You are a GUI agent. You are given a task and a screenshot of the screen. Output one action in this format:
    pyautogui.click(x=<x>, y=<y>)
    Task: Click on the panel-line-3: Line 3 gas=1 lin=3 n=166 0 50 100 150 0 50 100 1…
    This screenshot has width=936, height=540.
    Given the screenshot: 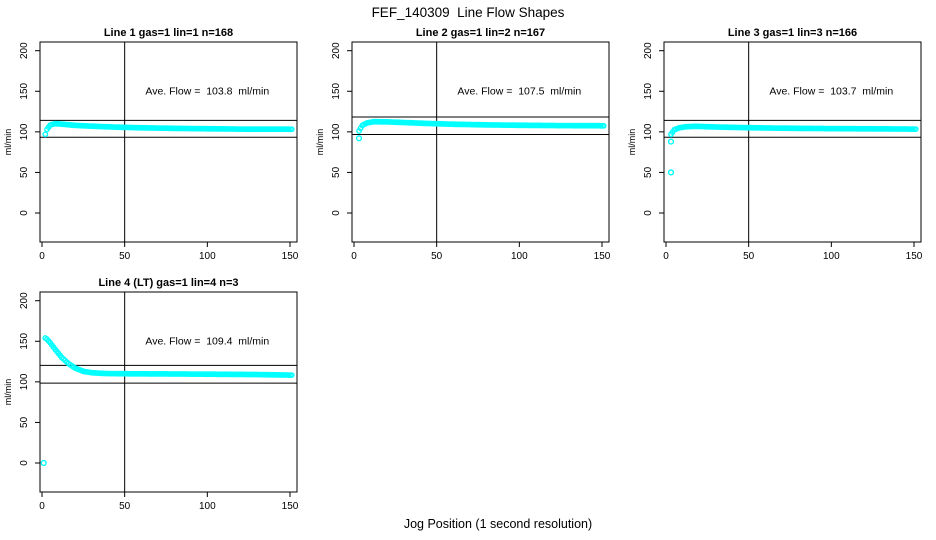 What is the action you would take?
    pyautogui.click(x=775, y=144)
    